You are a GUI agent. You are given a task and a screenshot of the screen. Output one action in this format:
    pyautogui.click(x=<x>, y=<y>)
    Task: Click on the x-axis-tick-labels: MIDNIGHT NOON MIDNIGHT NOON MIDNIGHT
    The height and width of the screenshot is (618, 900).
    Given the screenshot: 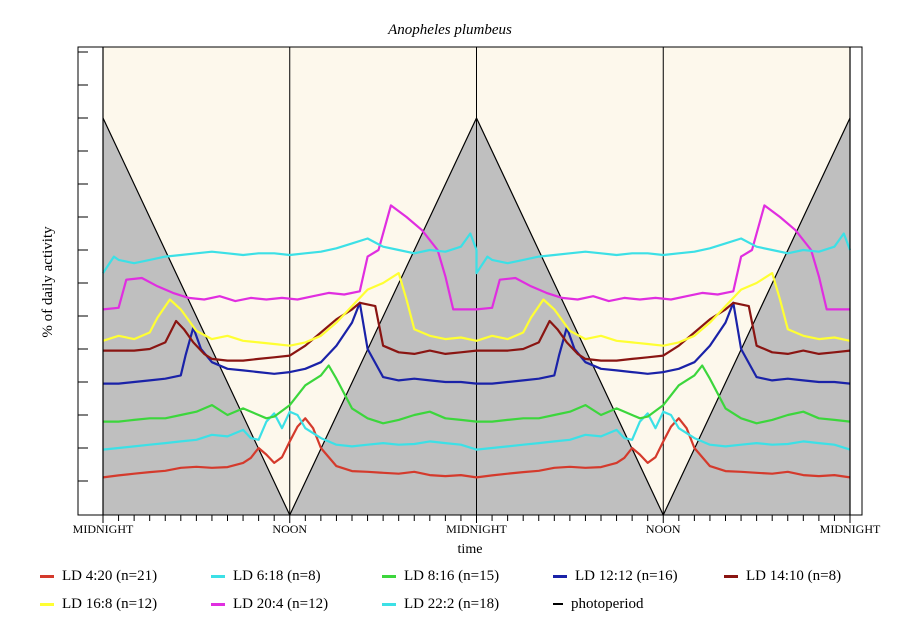 What is the action you would take?
    pyautogui.click(x=477, y=529)
    